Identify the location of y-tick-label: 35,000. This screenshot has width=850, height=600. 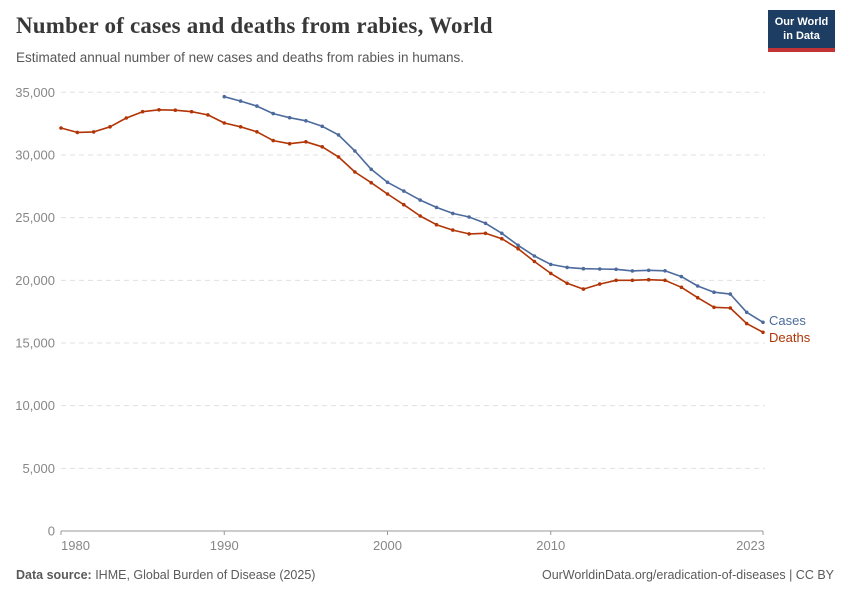
(35, 92).